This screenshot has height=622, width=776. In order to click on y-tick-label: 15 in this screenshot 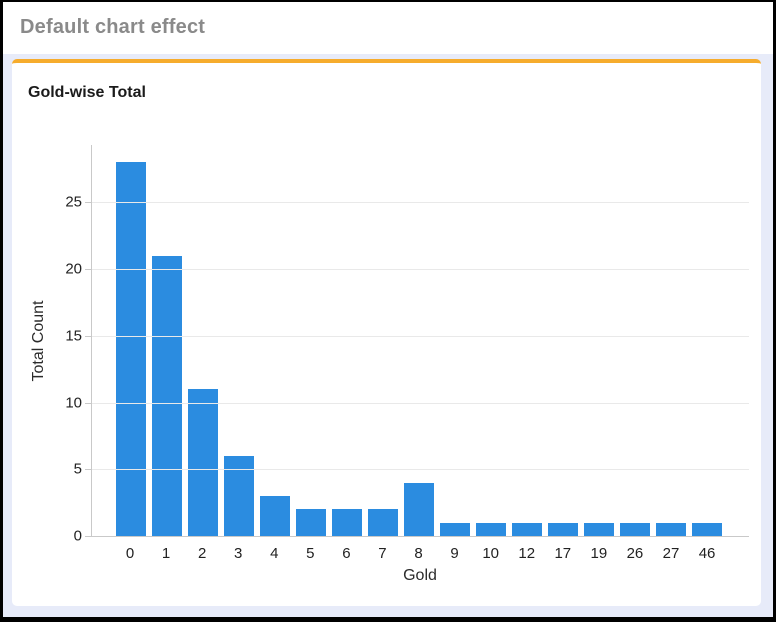, I will do `click(73, 336)`.